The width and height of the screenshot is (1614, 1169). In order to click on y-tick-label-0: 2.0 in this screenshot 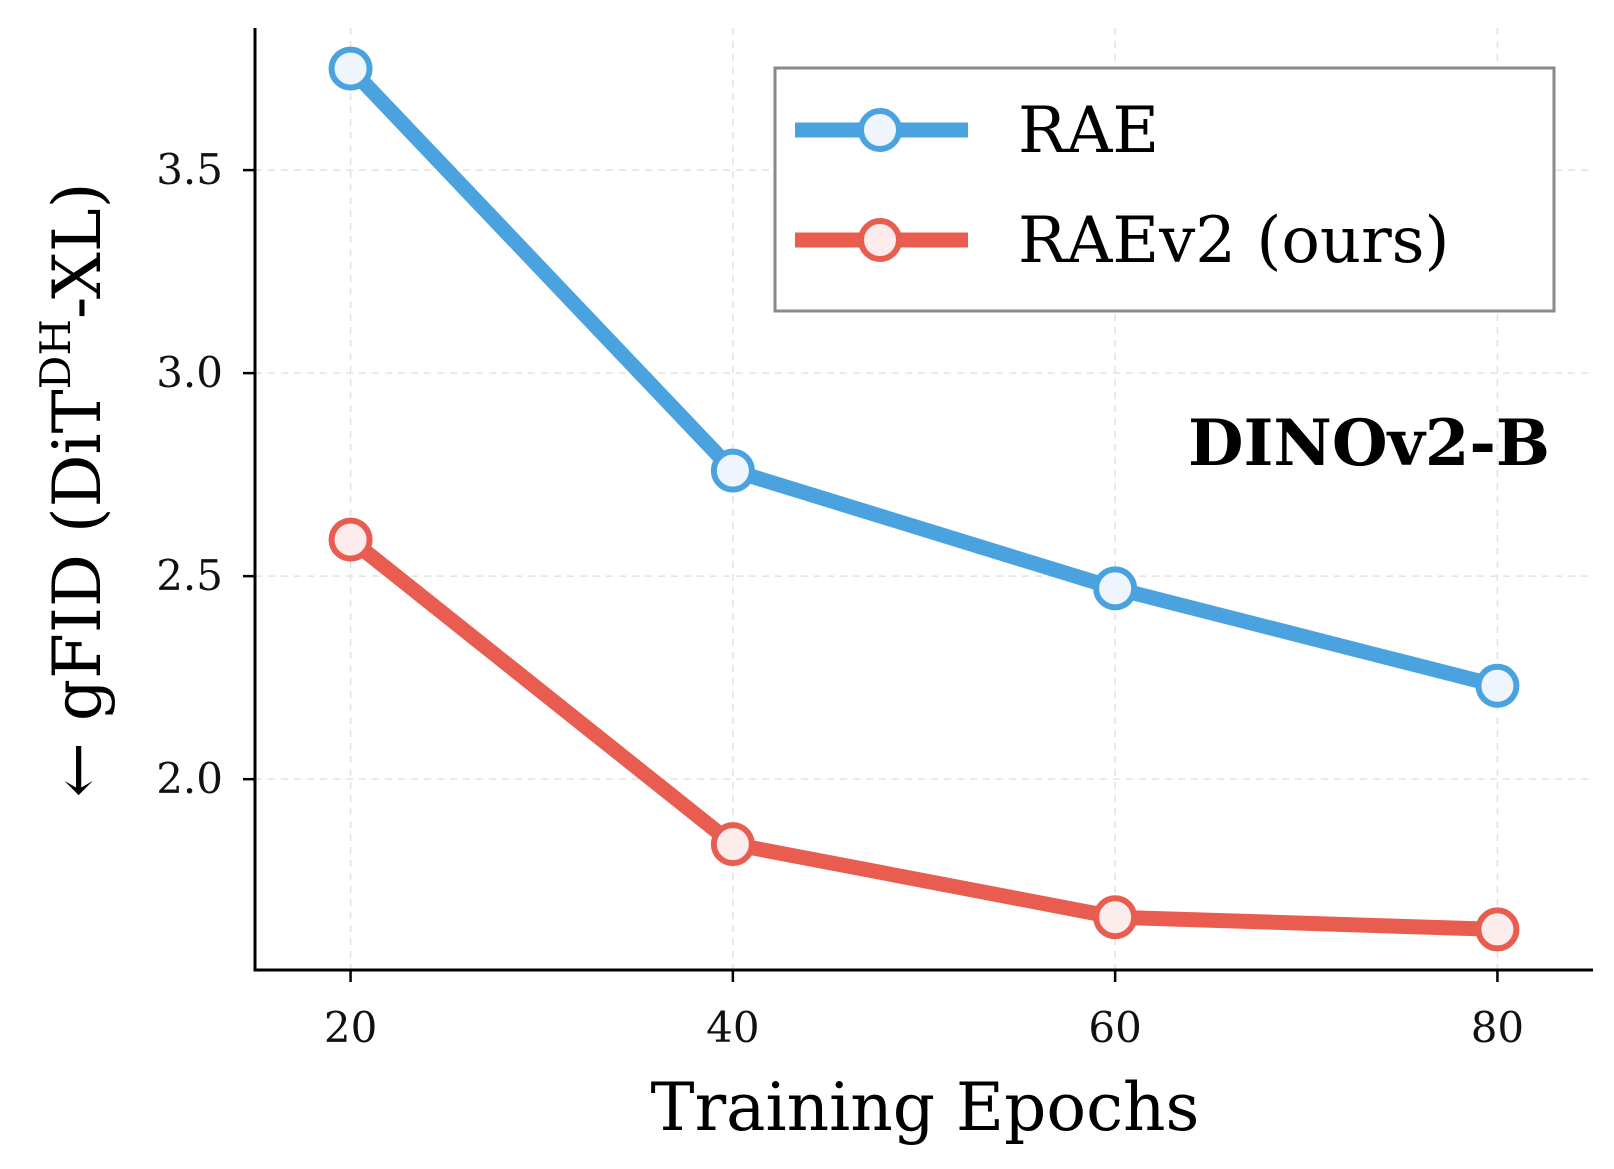, I will do `click(189, 778)`.